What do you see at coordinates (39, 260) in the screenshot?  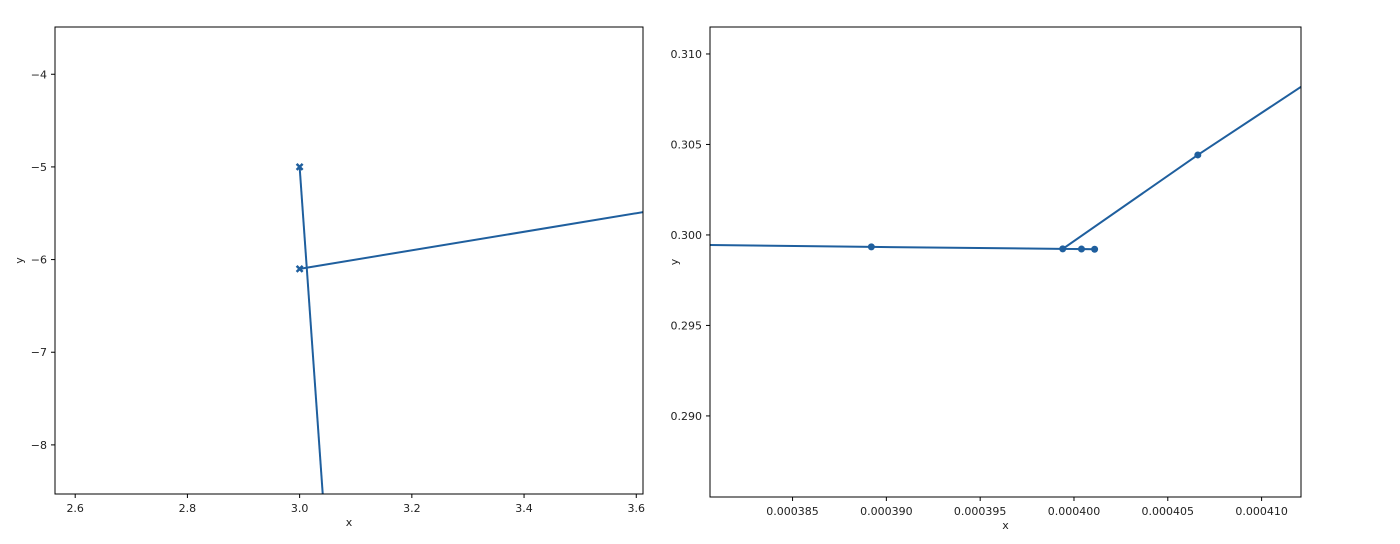 I see `y-tick-label: −6` at bounding box center [39, 260].